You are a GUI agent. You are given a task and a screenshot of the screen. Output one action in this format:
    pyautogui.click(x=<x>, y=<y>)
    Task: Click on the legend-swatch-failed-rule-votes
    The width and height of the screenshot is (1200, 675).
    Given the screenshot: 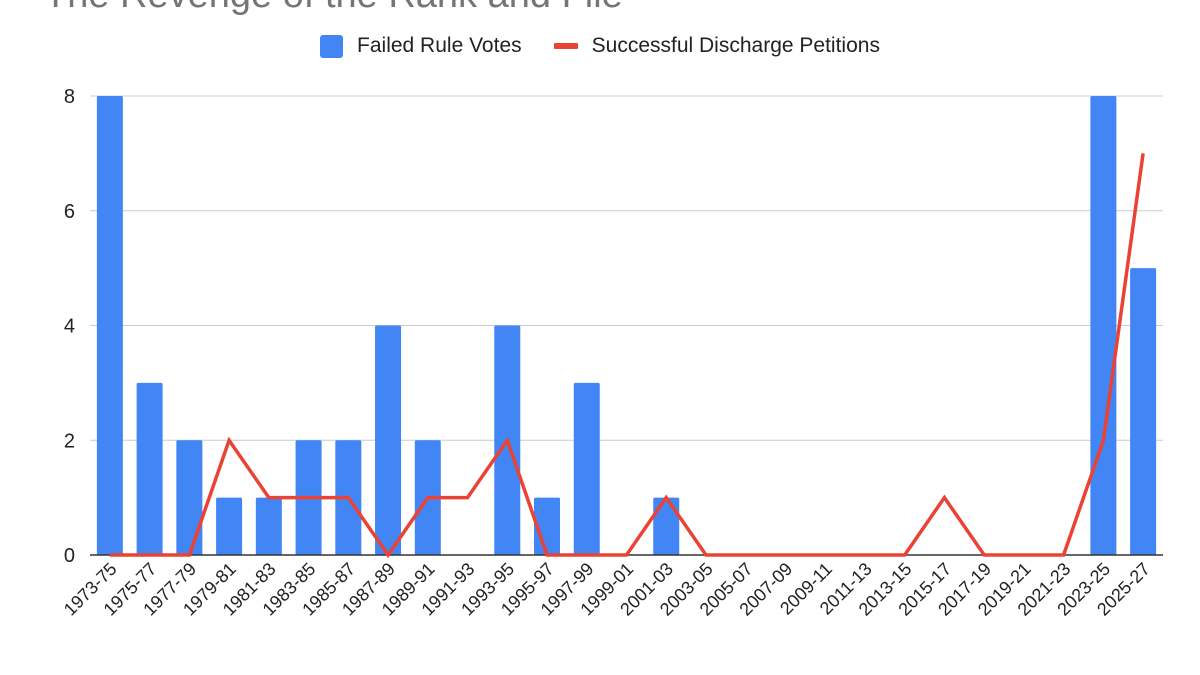 What is the action you would take?
    pyautogui.click(x=332, y=46)
    